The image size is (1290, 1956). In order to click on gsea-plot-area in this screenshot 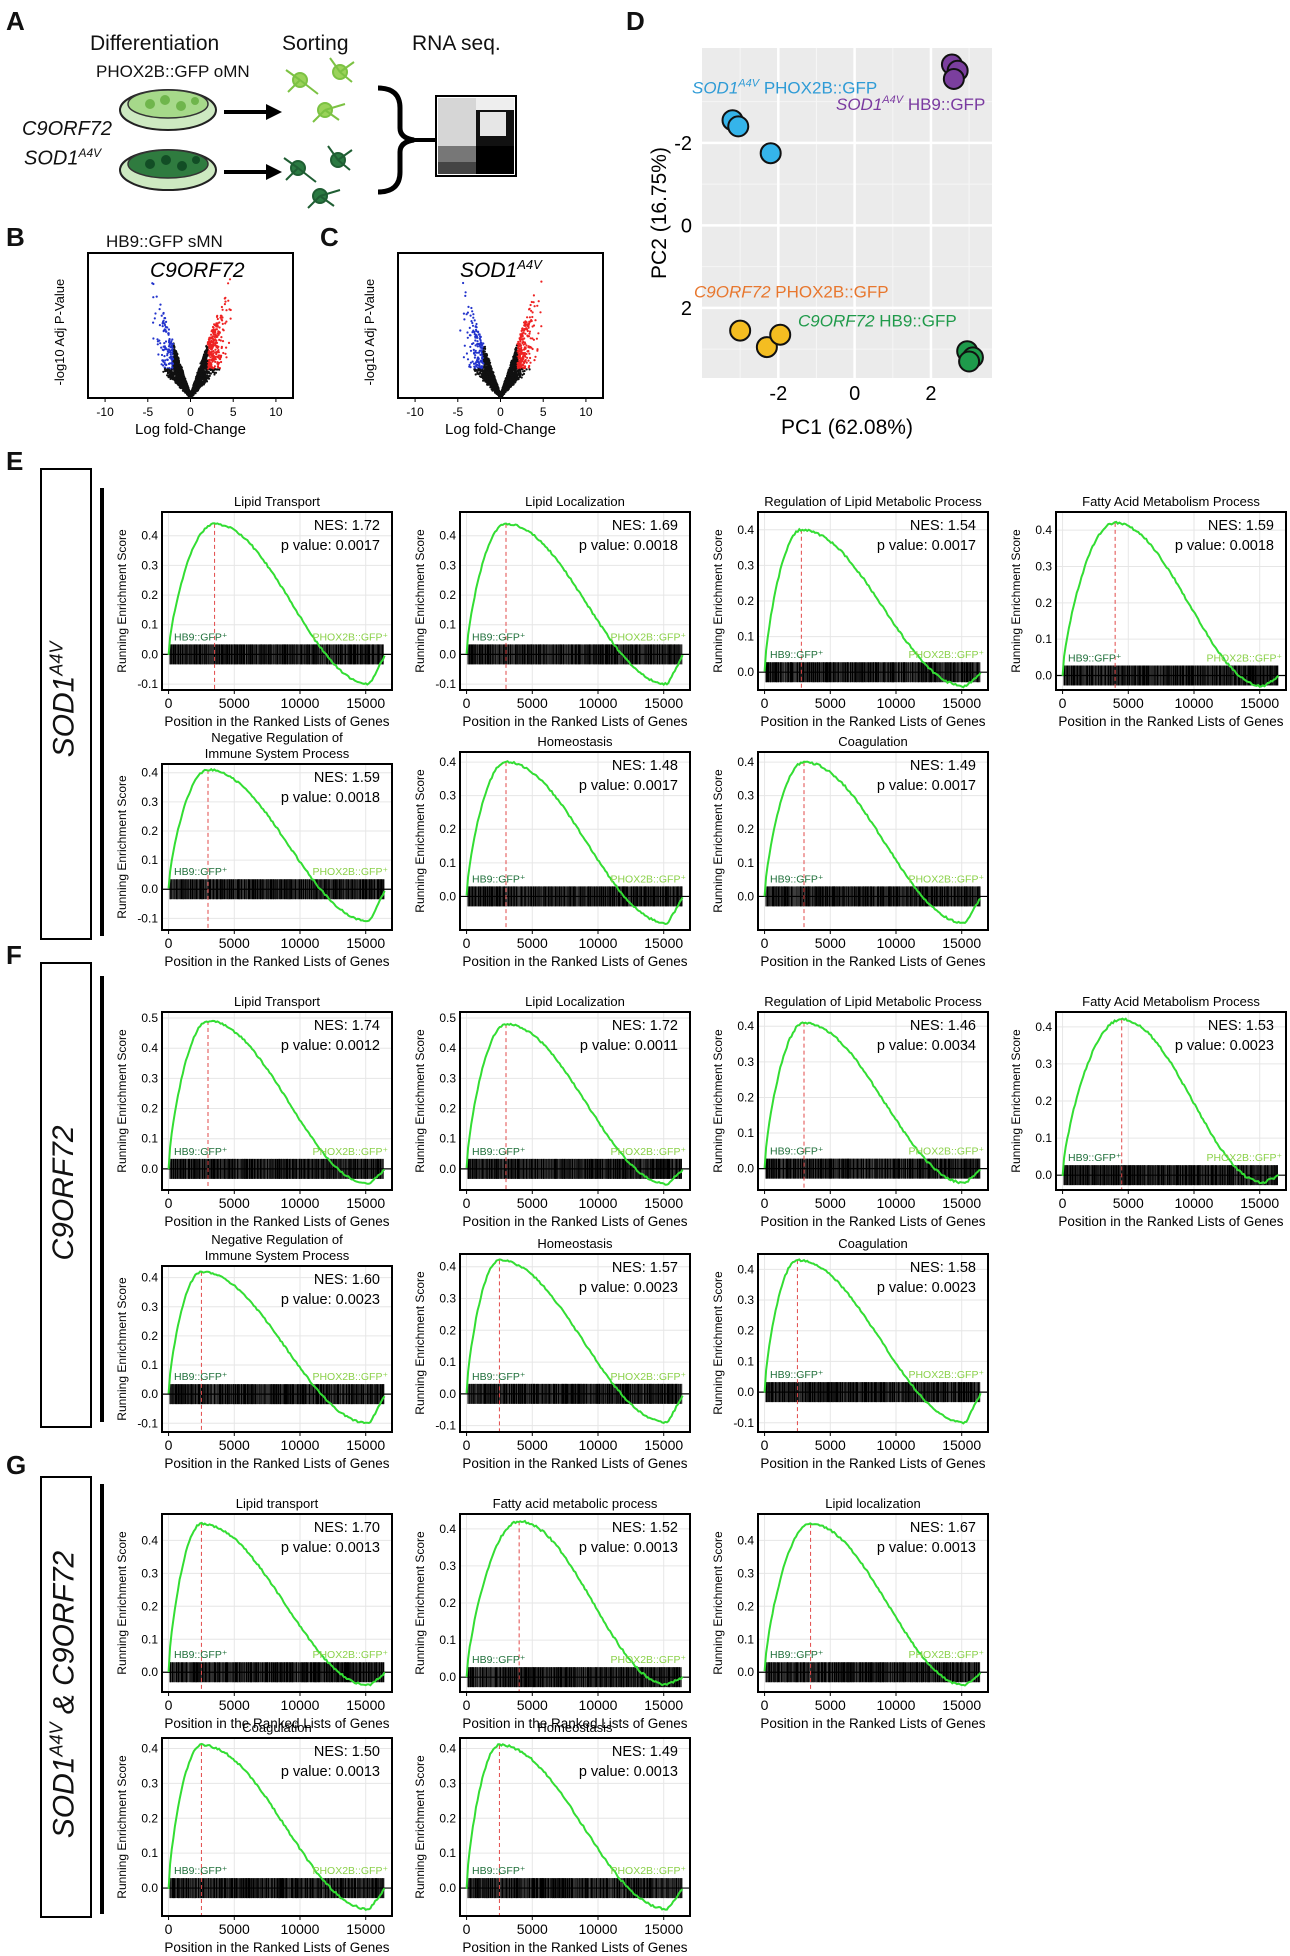, I will do `click(277, 1349)`.